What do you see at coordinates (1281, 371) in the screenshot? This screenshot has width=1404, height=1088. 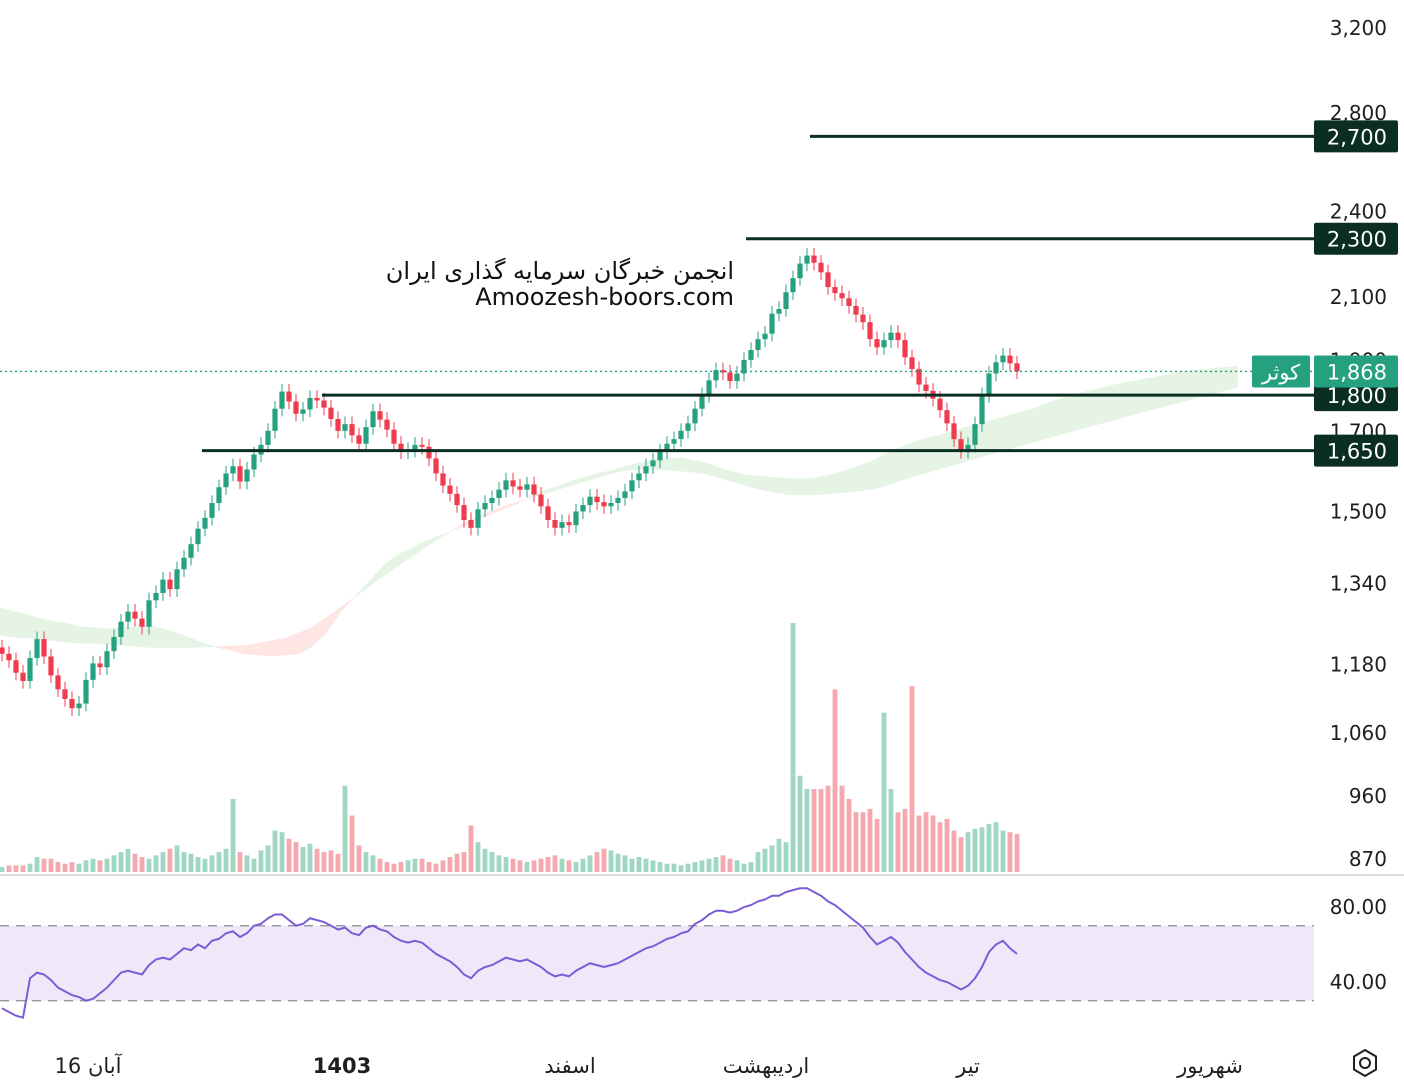 I see `symbol-badge` at bounding box center [1281, 371].